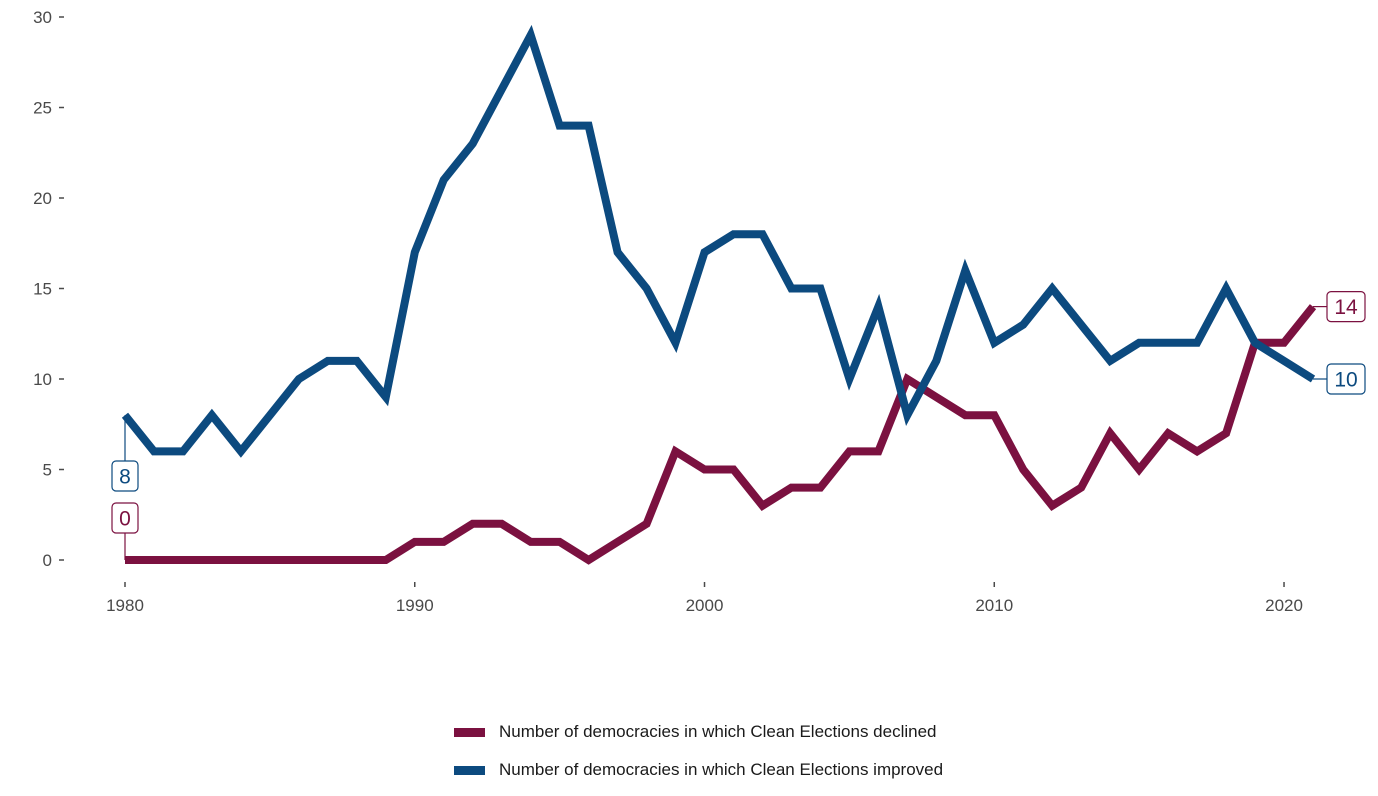  I want to click on end-label-improved-text: 10, so click(1345, 380).